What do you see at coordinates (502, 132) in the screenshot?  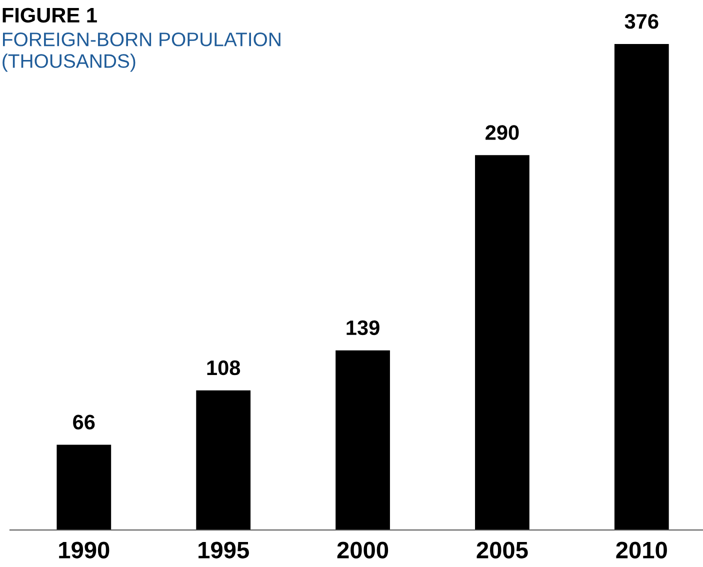 I see `data-label: 290` at bounding box center [502, 132].